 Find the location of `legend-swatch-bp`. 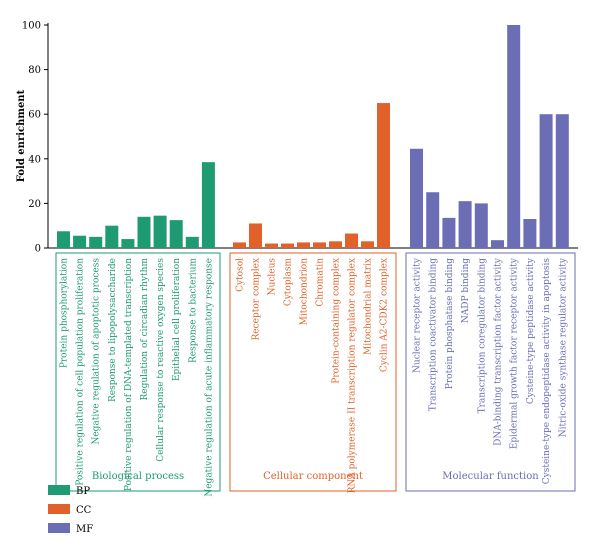

legend-swatch-bp is located at coordinates (59, 490).